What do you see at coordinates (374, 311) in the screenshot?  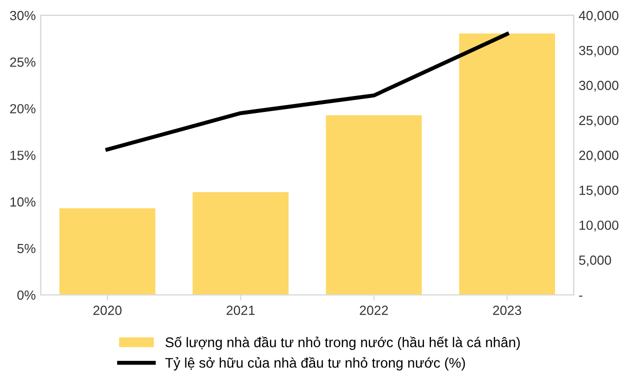 I see `x-tick-label: 2022` at bounding box center [374, 311].